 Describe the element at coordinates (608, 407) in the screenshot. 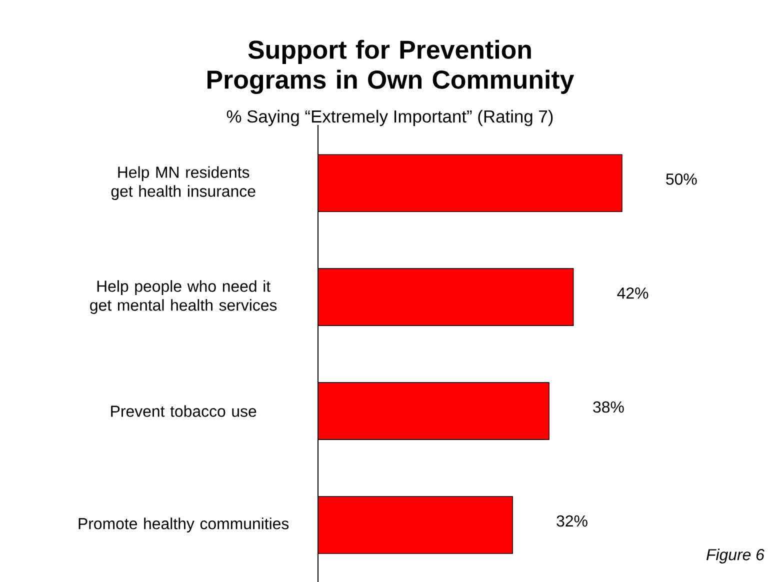

I see `data-label: 38%` at that location.